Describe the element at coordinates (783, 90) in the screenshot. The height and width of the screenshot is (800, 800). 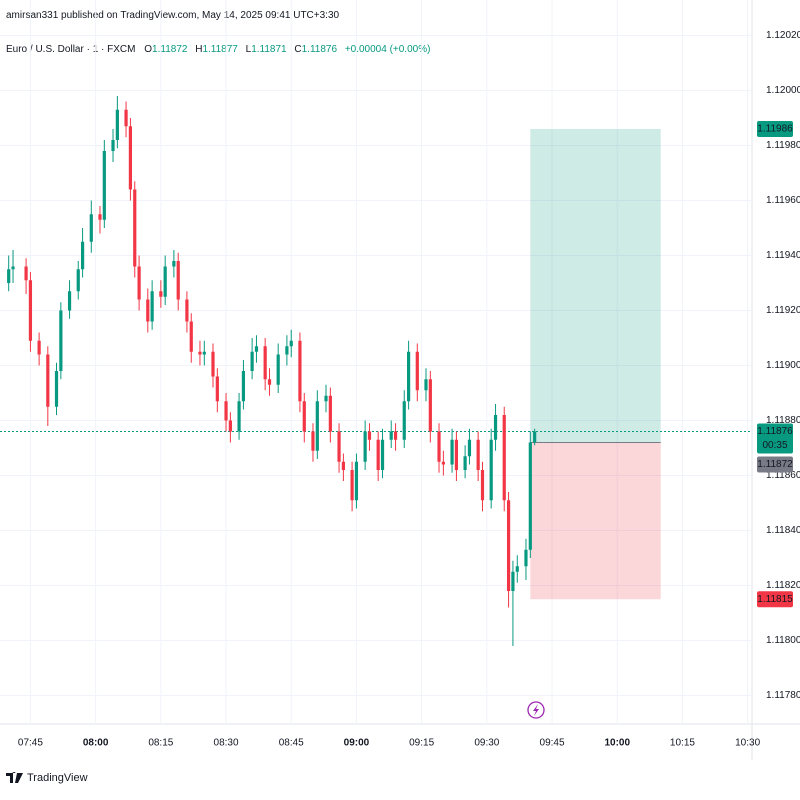
I see `y-tick-label: 1.12000` at that location.